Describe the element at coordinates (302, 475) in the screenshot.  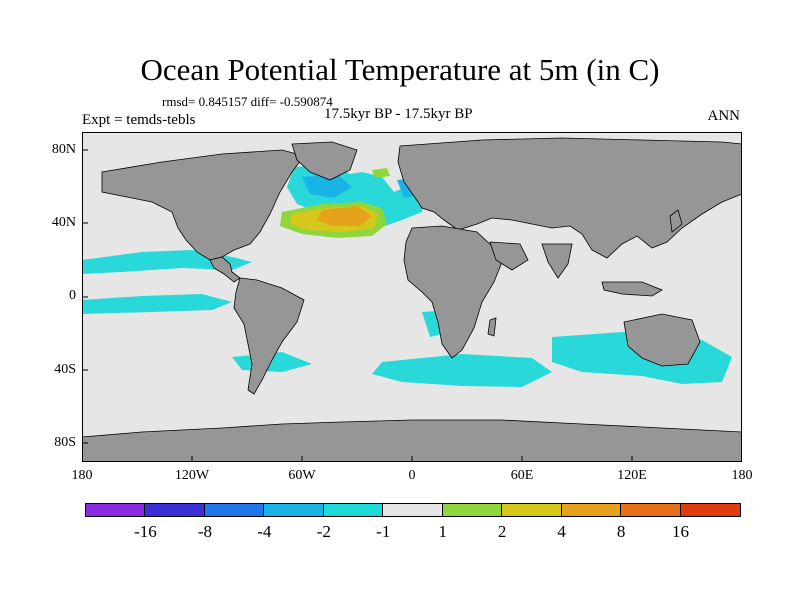
I see `lon-label-60w: 60W` at that location.